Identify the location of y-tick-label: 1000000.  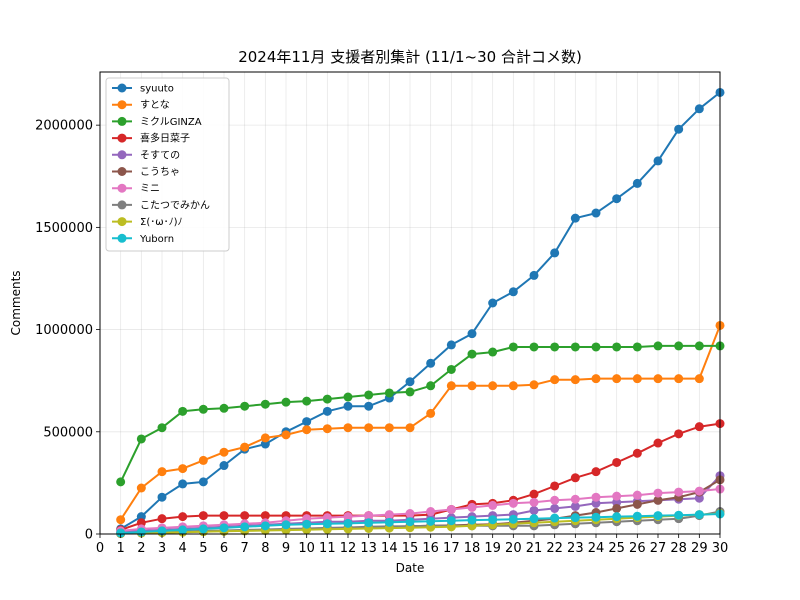
(64, 330).